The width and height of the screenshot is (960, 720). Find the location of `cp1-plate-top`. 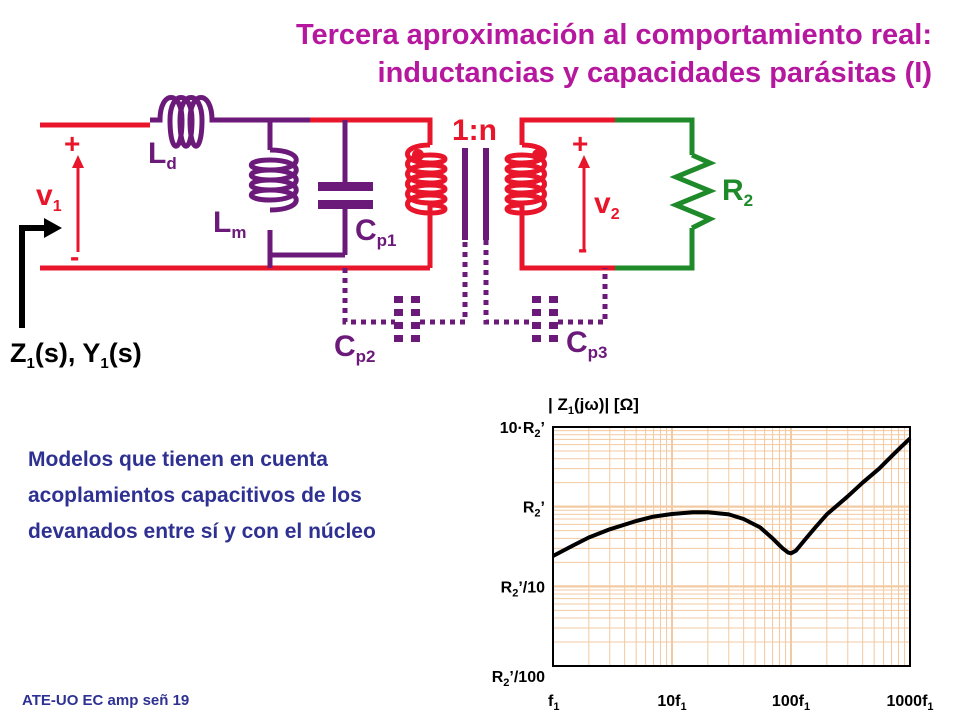

cp1-plate-top is located at coordinates (345, 186).